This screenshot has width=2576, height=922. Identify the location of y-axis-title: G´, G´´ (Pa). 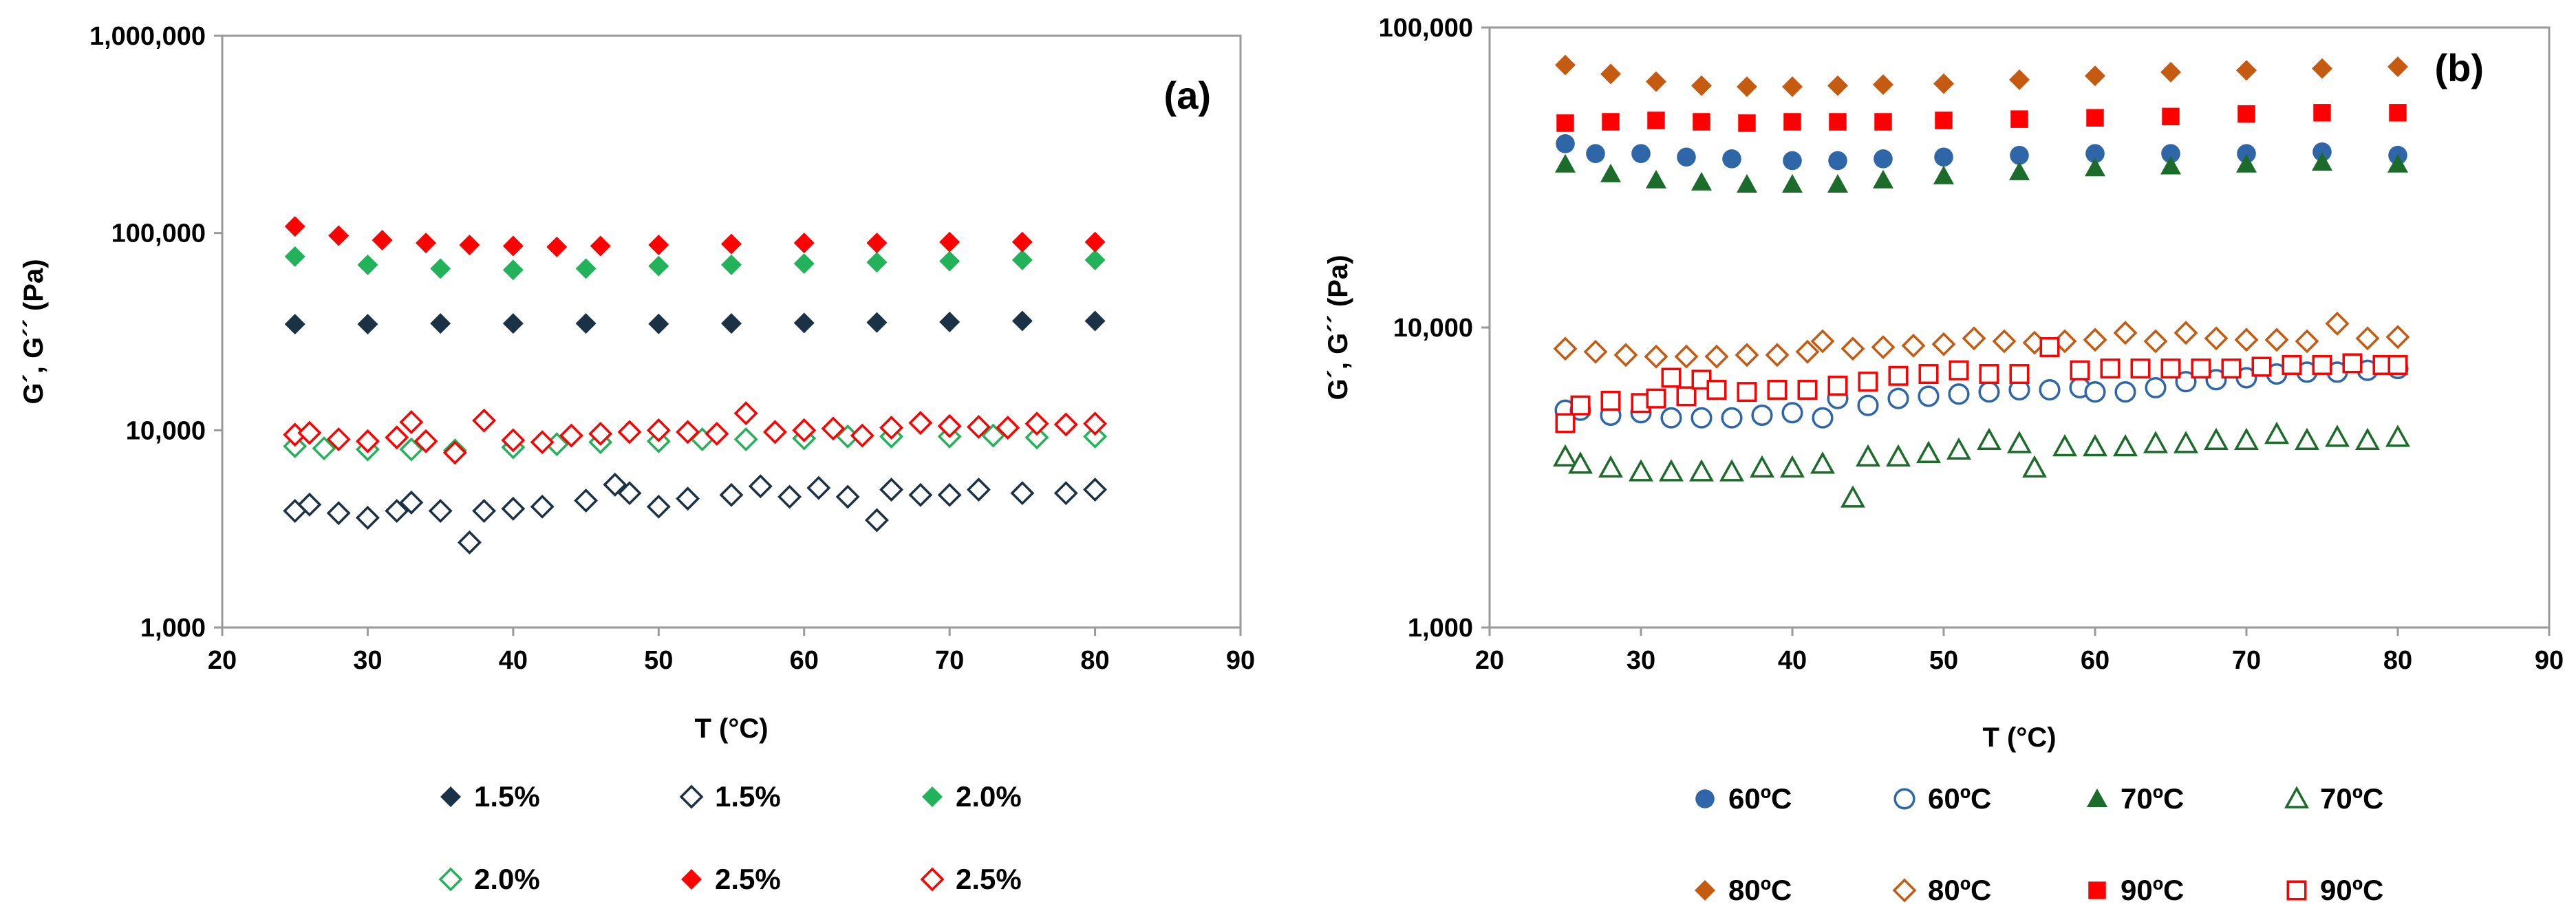
(34, 331).